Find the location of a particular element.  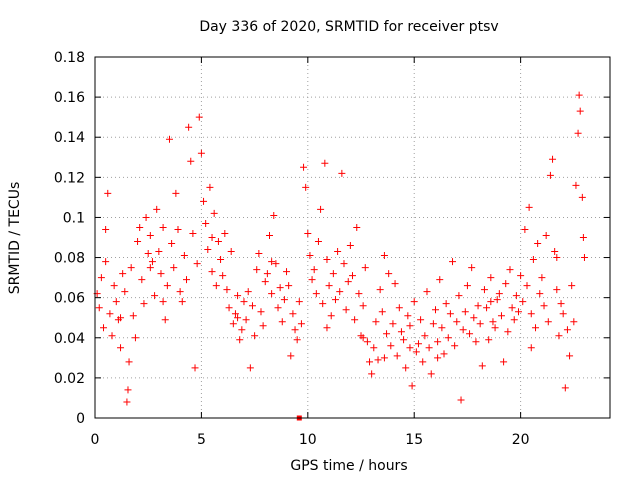

y-tick-label: 0 is located at coordinates (80, 419).